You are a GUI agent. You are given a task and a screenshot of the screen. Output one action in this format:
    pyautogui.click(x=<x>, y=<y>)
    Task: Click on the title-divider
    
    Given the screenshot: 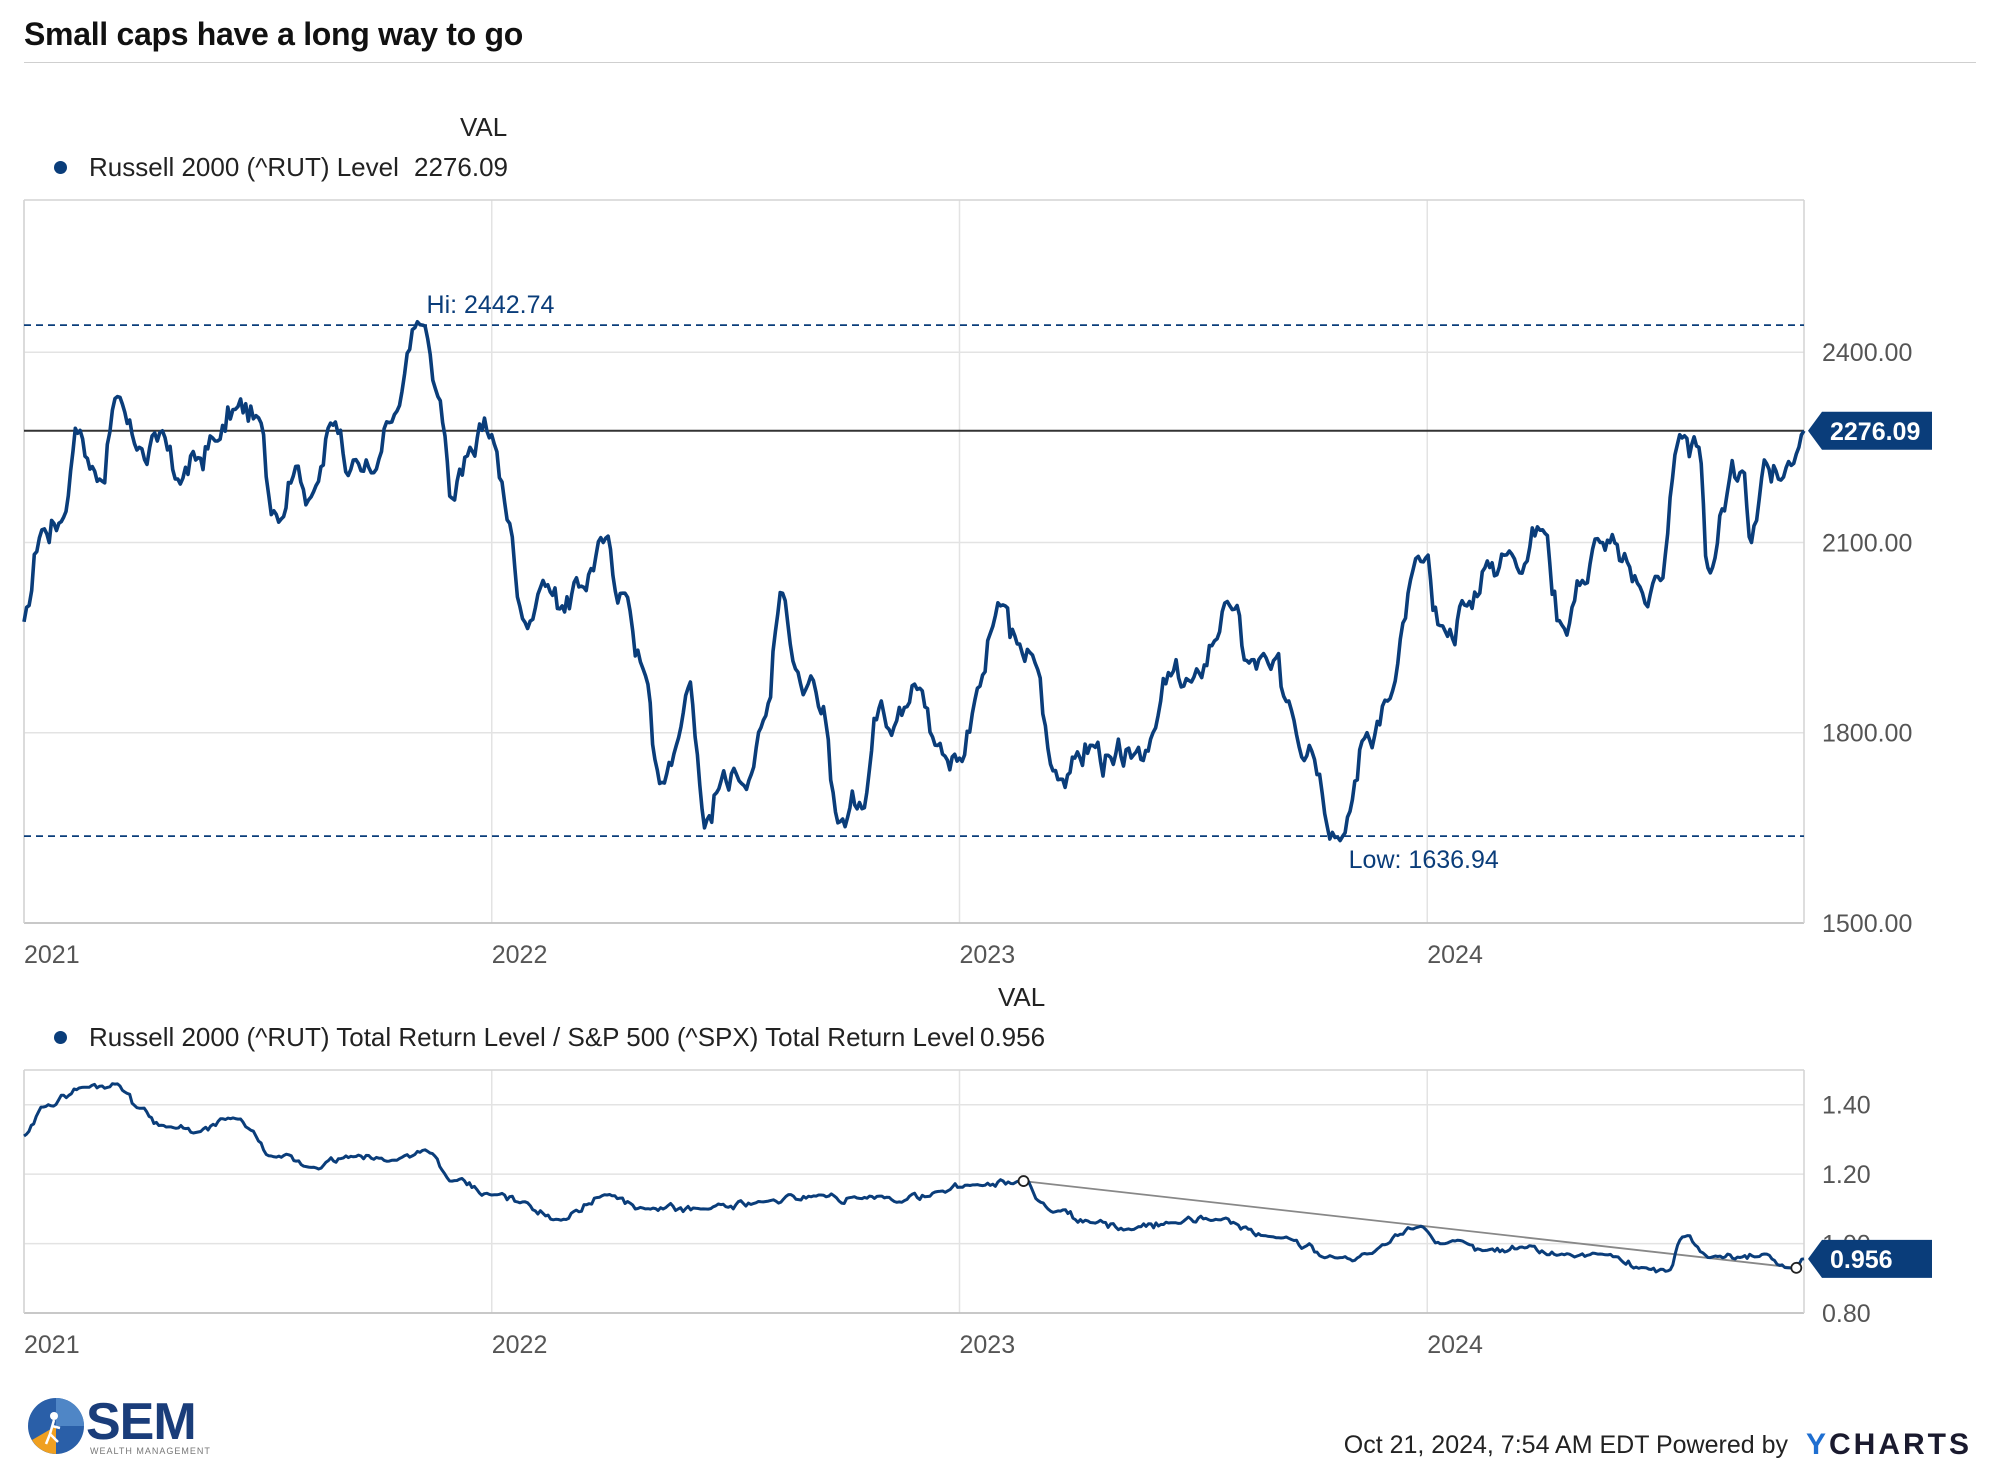 What is the action you would take?
    pyautogui.click(x=1000, y=62)
    